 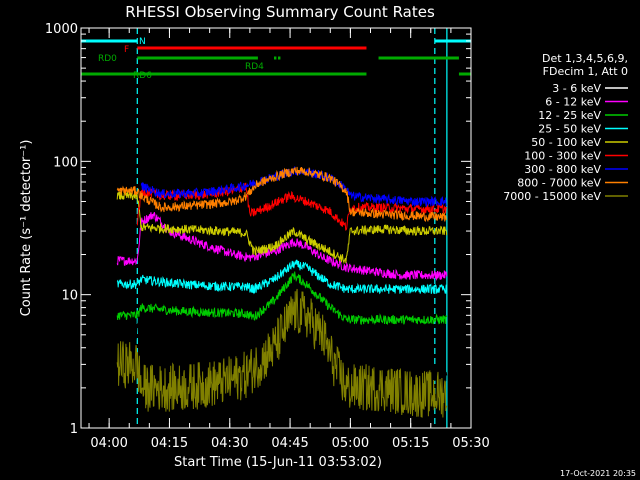 I want to click on flag-label-n: N, so click(x=142, y=42).